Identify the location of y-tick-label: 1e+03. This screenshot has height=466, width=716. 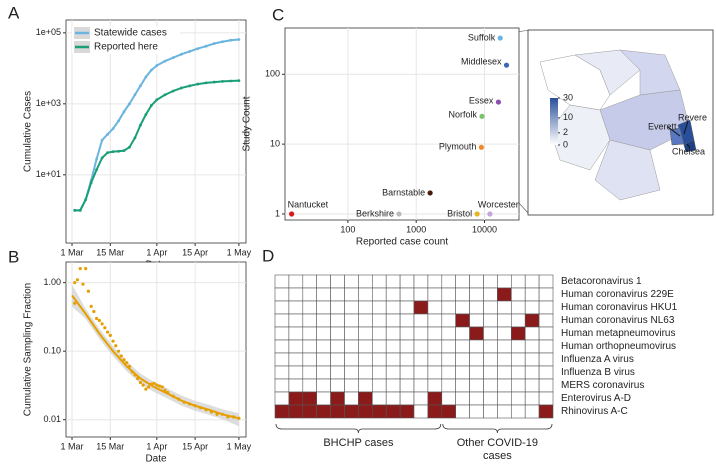
(48, 103).